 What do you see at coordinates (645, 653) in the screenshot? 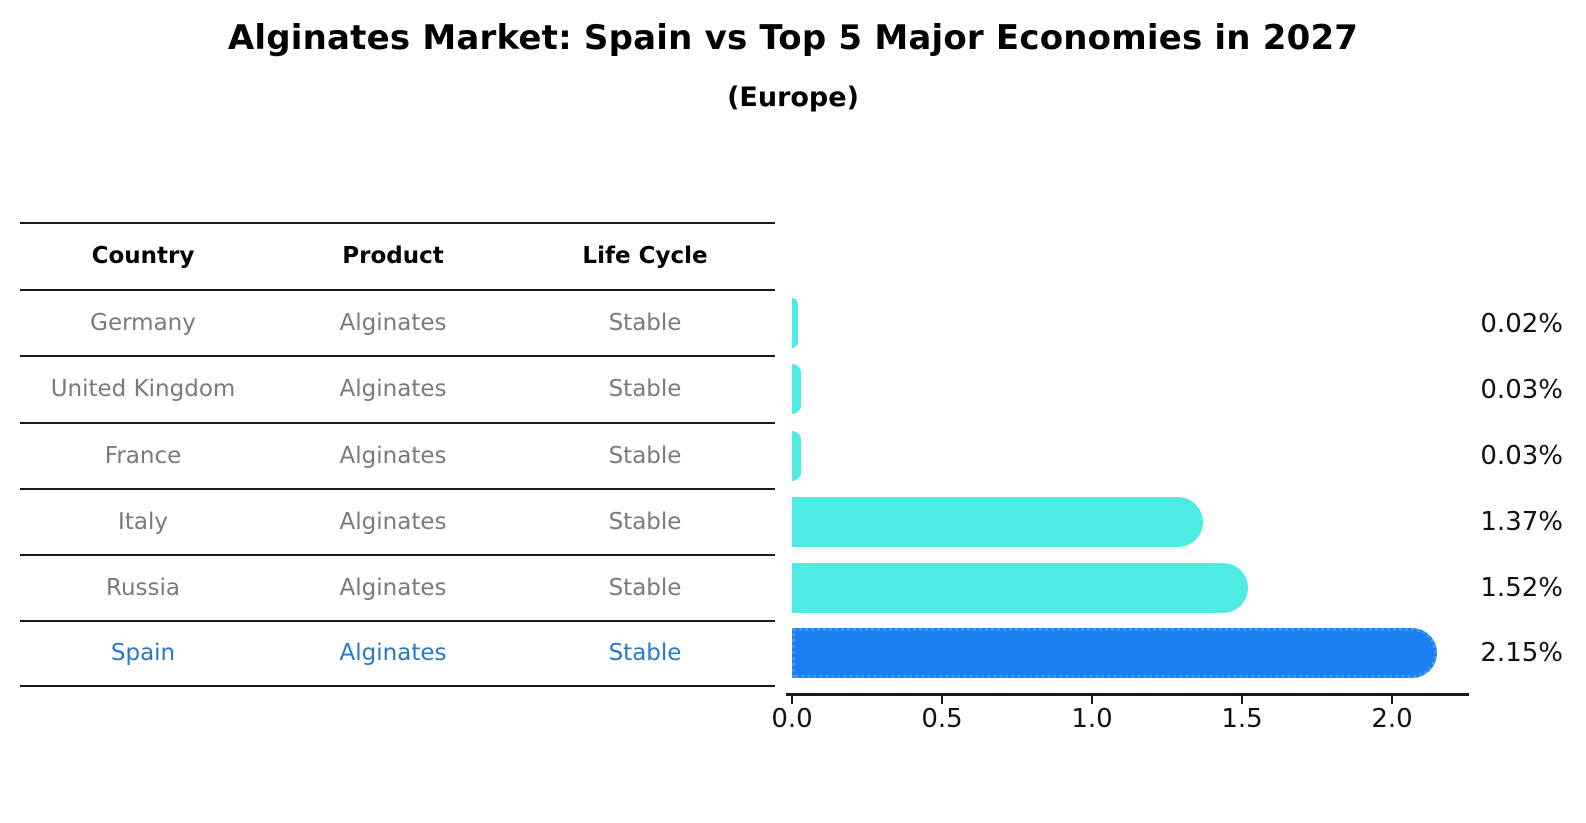
I see `table-cell-life-cycle-highlight: Stable` at bounding box center [645, 653].